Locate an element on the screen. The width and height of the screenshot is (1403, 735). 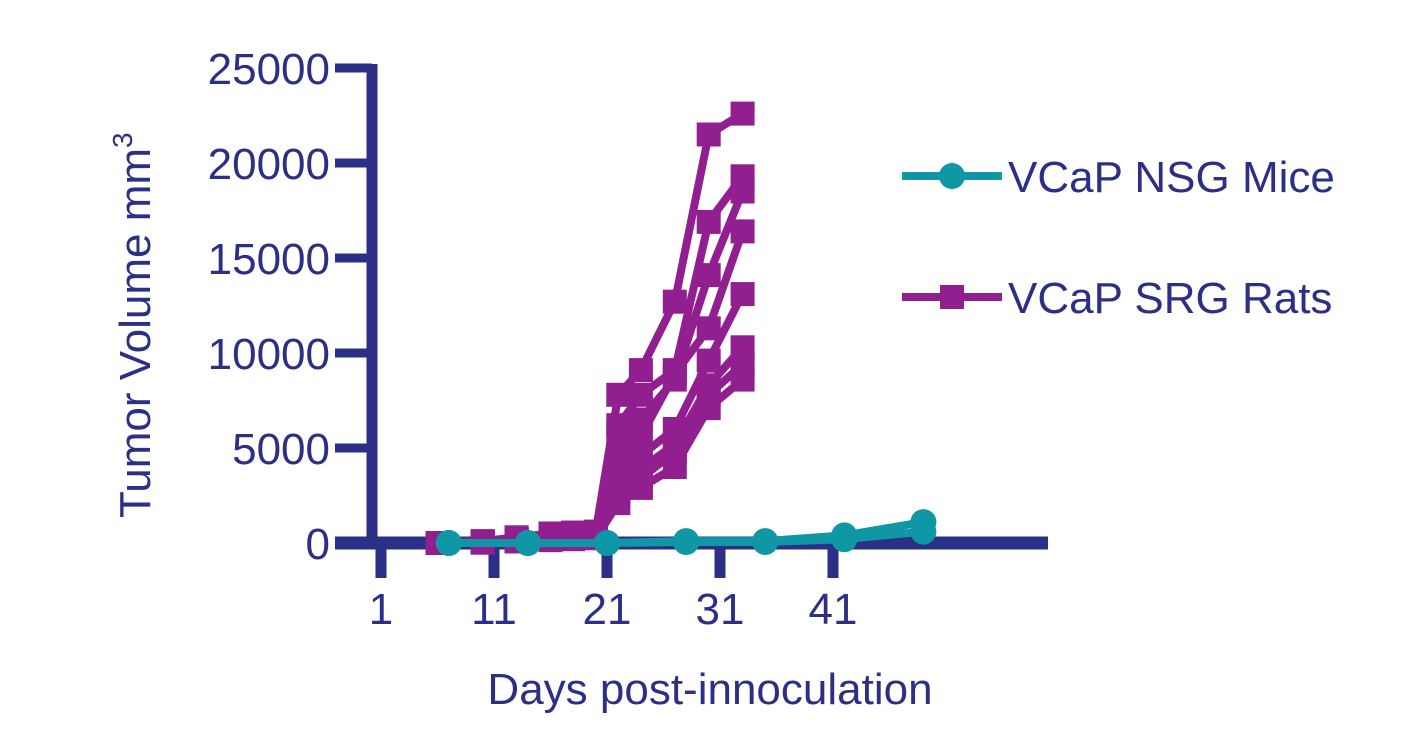
y-tick-label: 15000 is located at coordinates (269, 259).